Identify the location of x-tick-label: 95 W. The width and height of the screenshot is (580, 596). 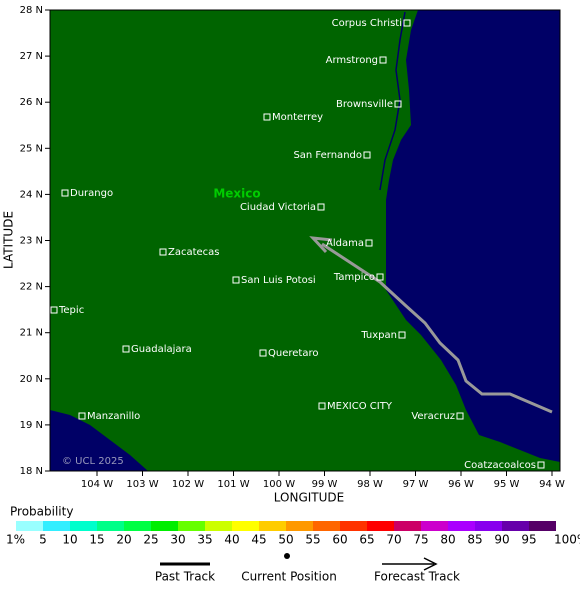
(507, 484).